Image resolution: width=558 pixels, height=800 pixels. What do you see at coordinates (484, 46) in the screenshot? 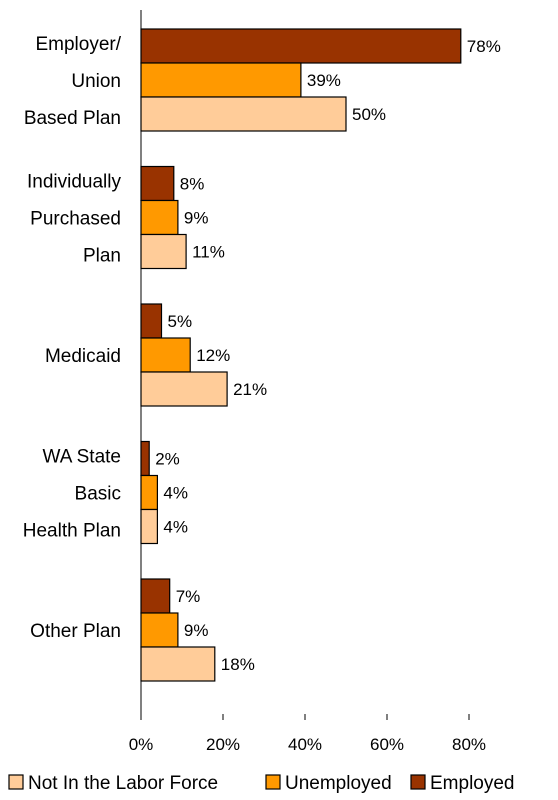
I see `data-label: 78%` at bounding box center [484, 46].